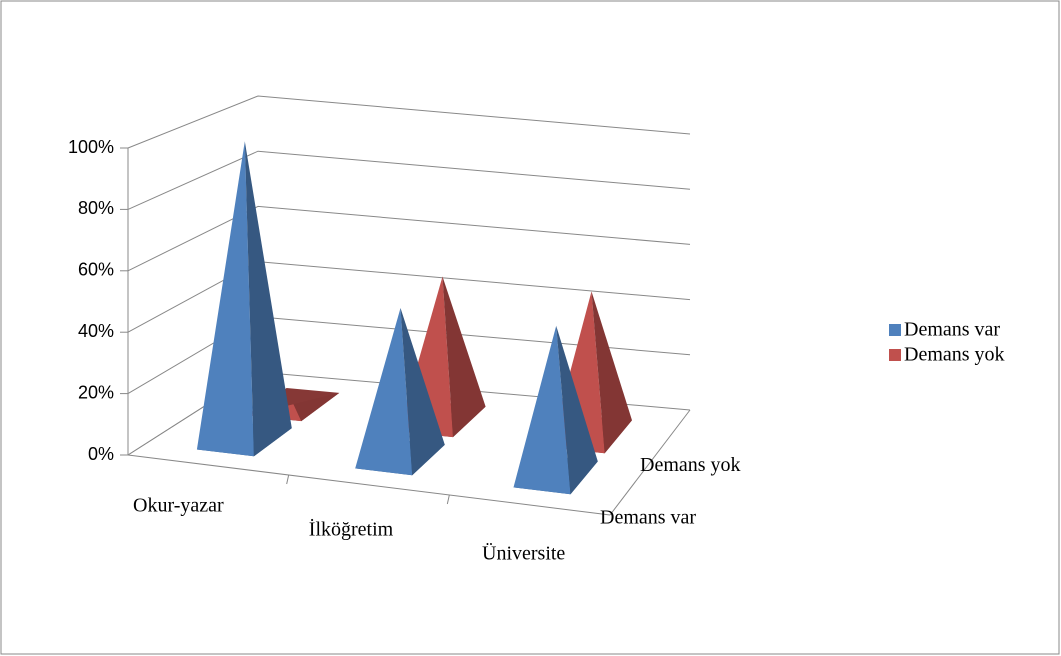 The height and width of the screenshot is (656, 1061). I want to click on y-tick-label: 0%, so click(101, 454).